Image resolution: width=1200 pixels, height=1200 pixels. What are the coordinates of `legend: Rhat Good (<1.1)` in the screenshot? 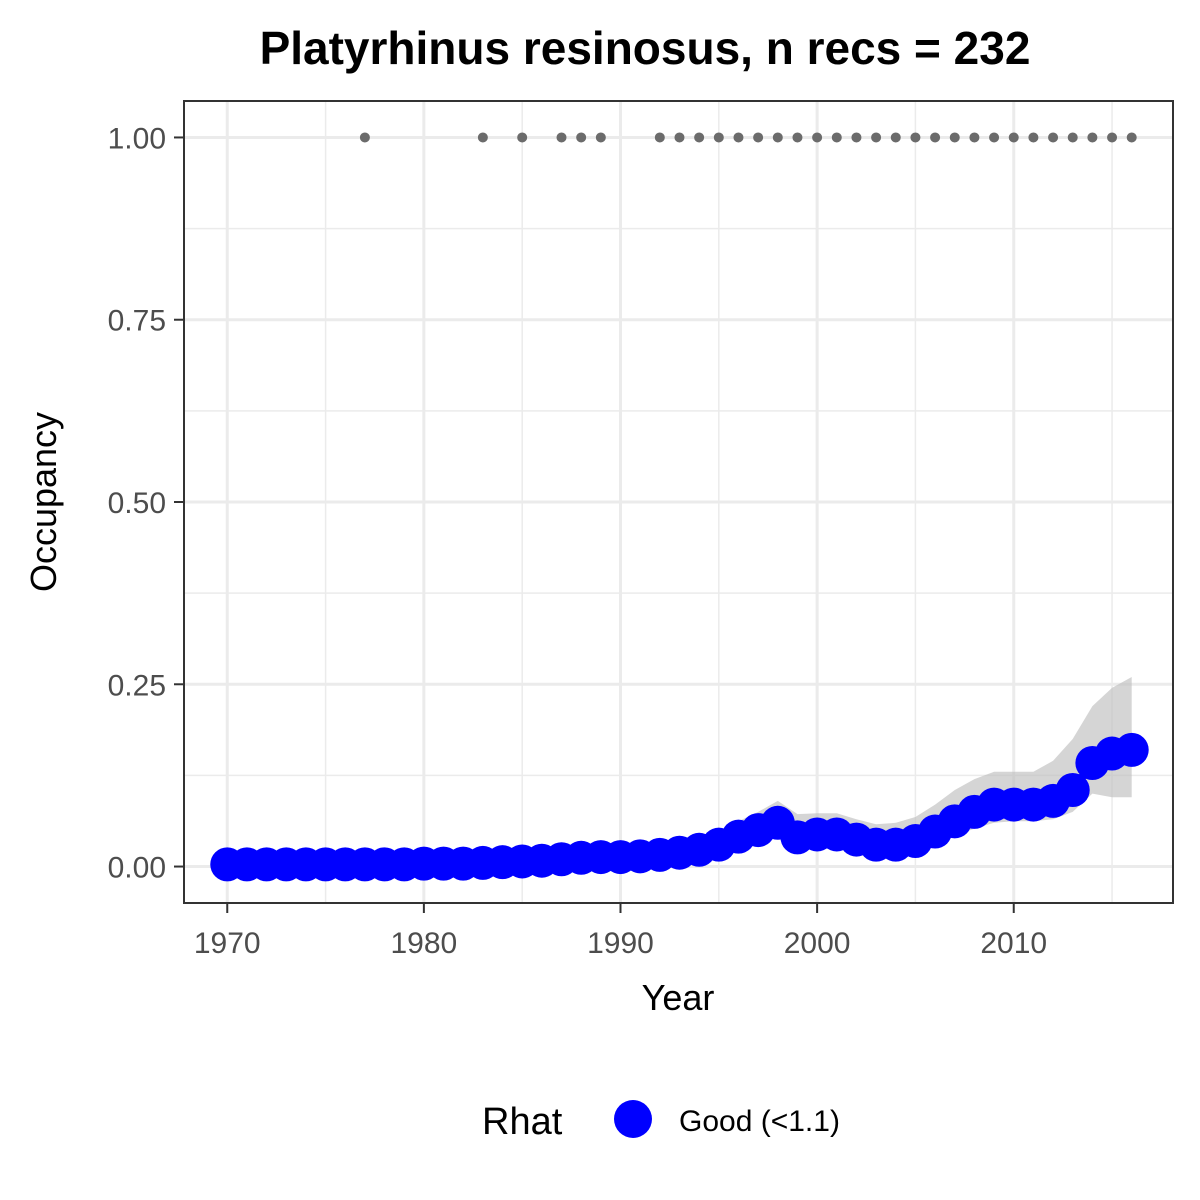 It's located at (661, 1121).